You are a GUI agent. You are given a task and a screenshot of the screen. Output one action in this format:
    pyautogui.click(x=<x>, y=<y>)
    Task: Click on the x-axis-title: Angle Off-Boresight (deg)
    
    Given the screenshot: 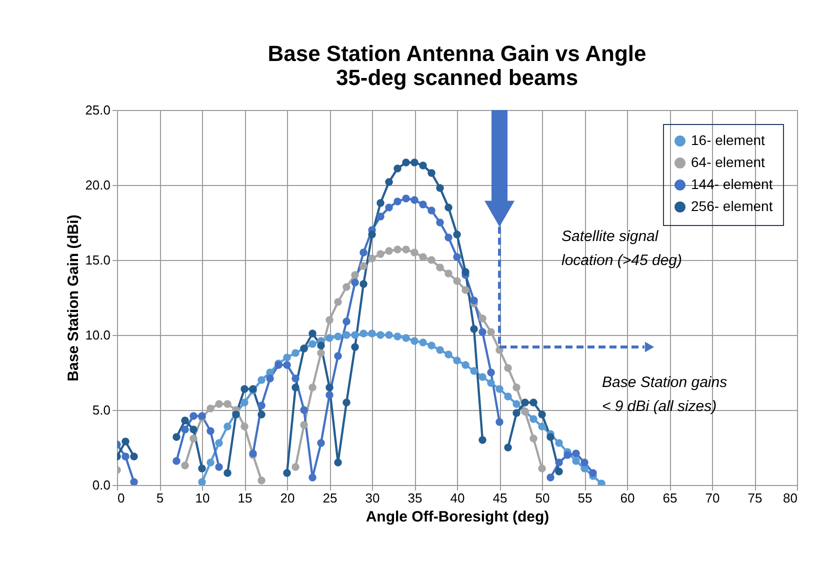 What is the action you would take?
    pyautogui.click(x=458, y=517)
    